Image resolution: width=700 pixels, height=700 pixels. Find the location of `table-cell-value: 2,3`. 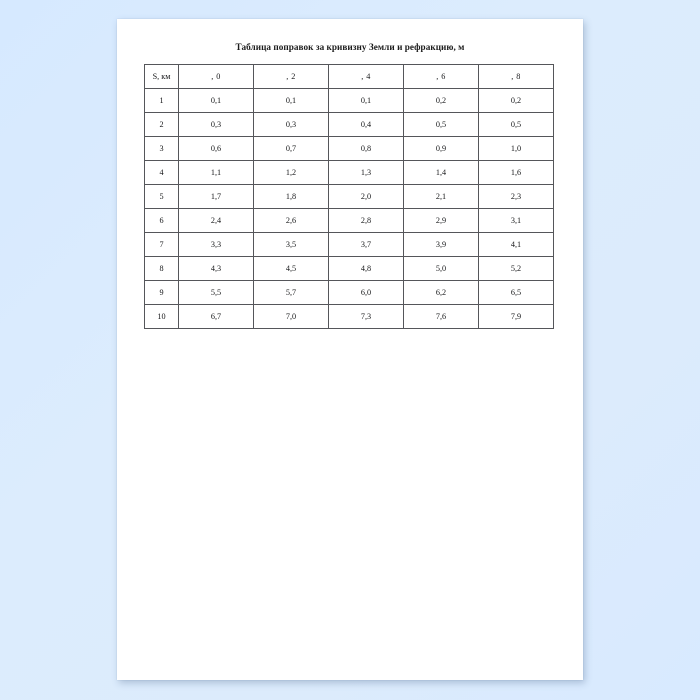

table-cell-value: 2,3 is located at coordinates (516, 196).